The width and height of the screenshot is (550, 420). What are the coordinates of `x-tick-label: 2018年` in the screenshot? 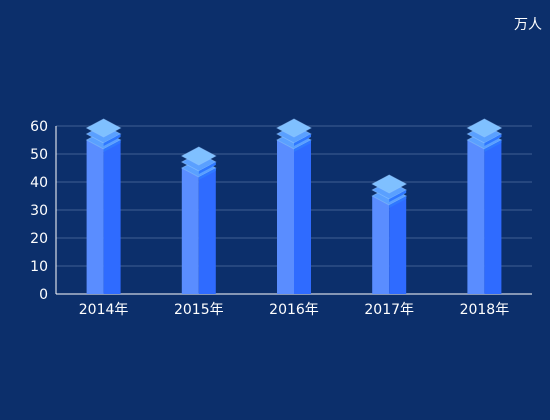 It's located at (485, 310).